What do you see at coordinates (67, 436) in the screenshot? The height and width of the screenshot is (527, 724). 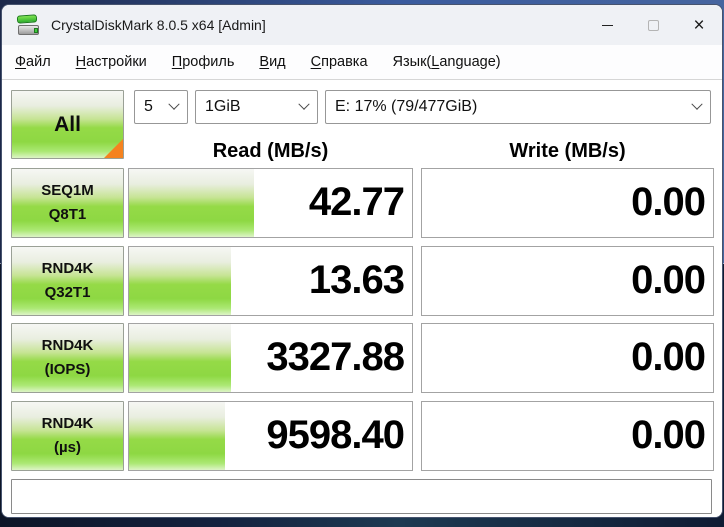 I see `test-button-rnd4k-latency: RND4K (µs)` at bounding box center [67, 436].